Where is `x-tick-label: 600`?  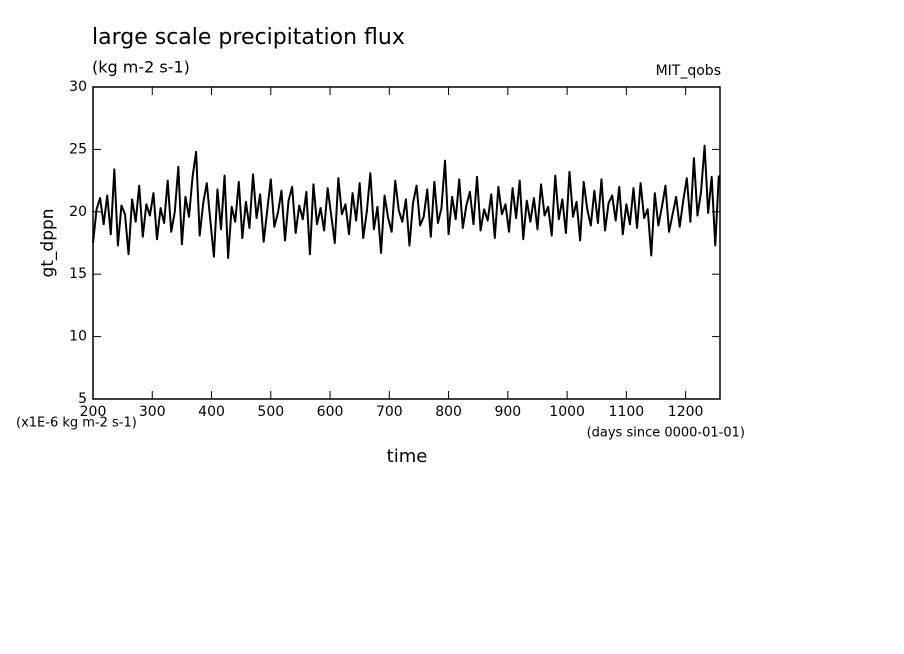 x-tick-label: 600 is located at coordinates (330, 412).